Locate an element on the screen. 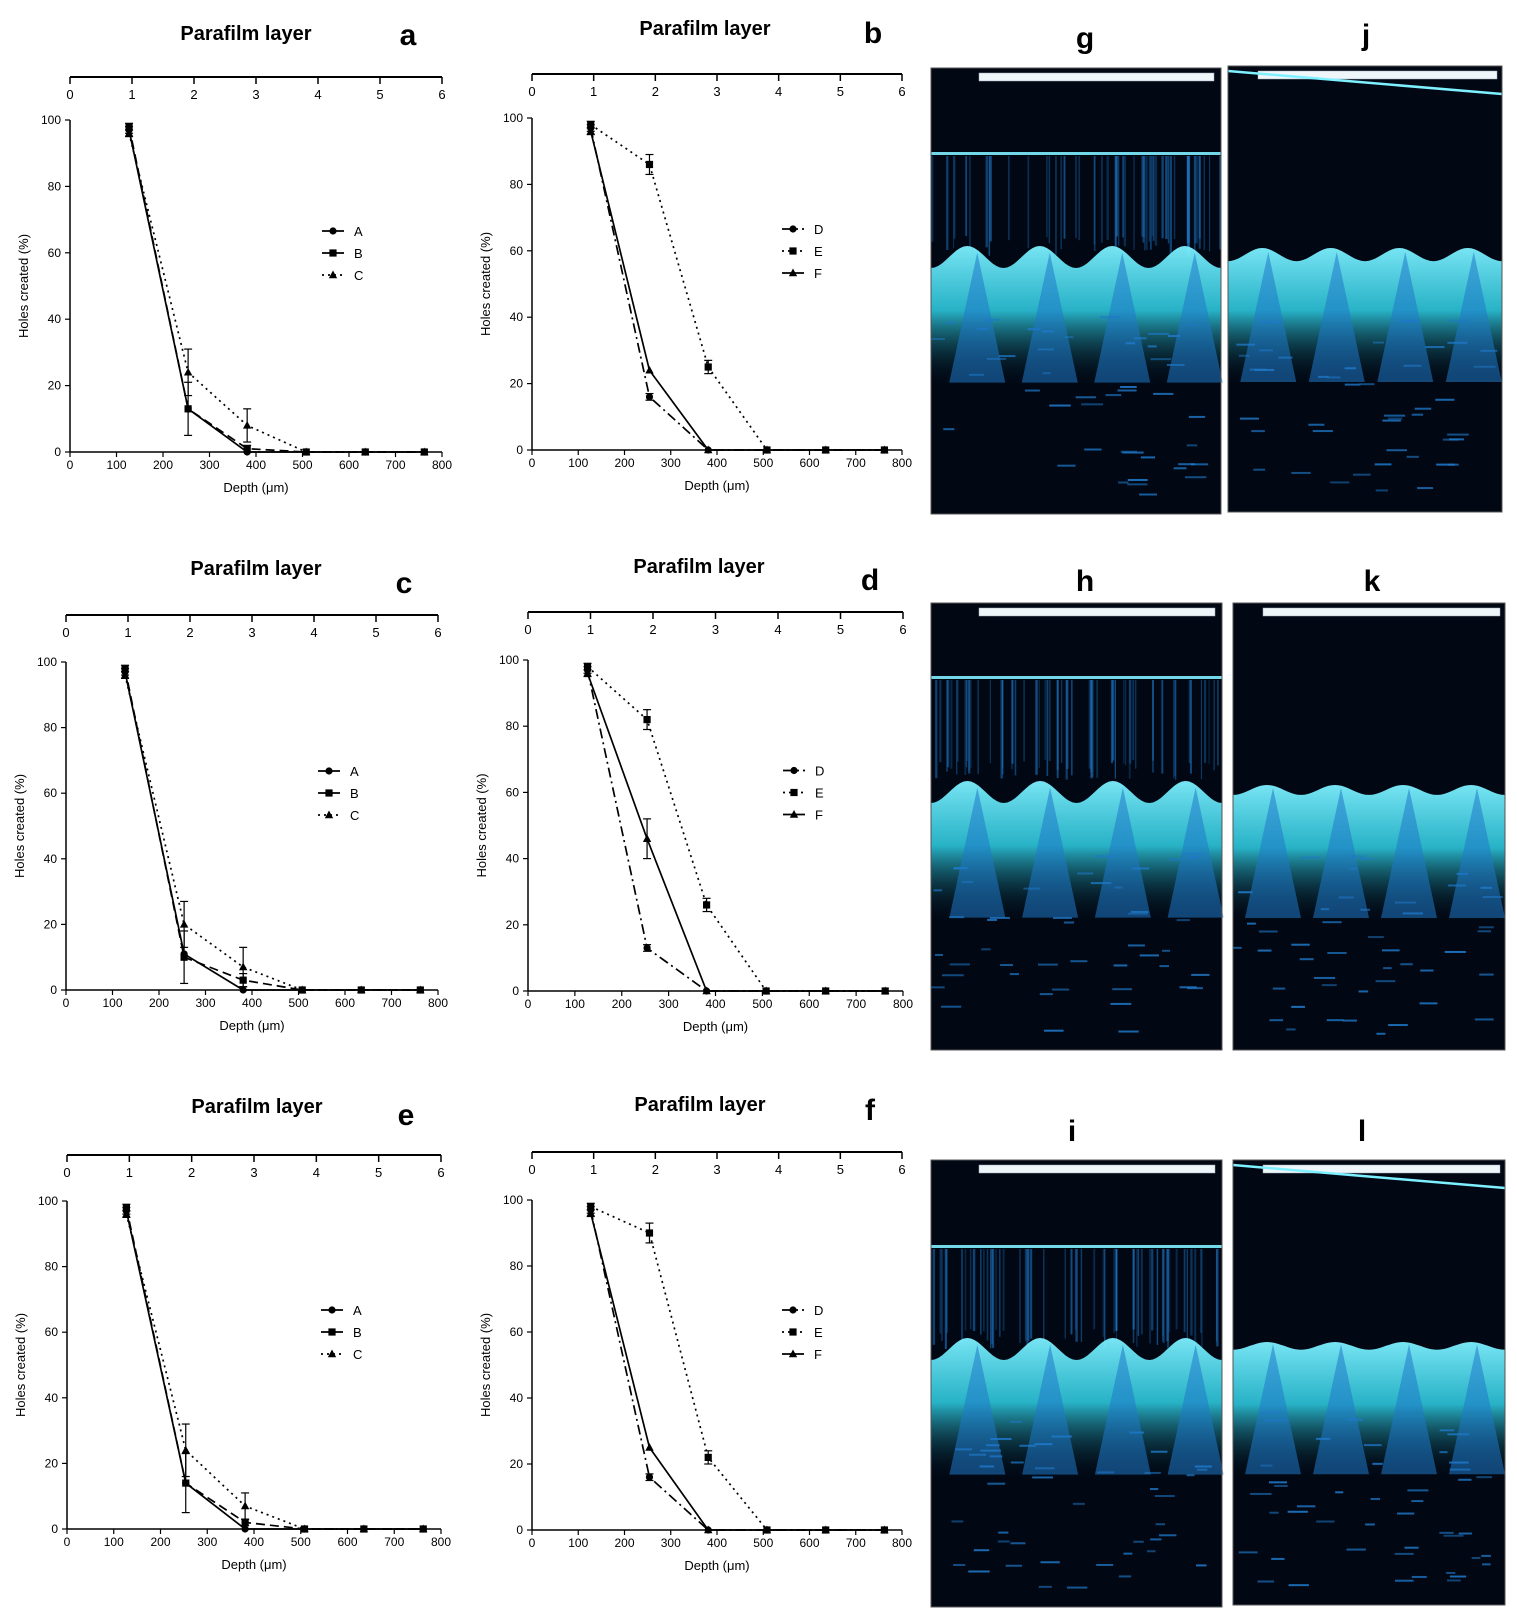  legend-item-B: B is located at coordinates (341, 1332).